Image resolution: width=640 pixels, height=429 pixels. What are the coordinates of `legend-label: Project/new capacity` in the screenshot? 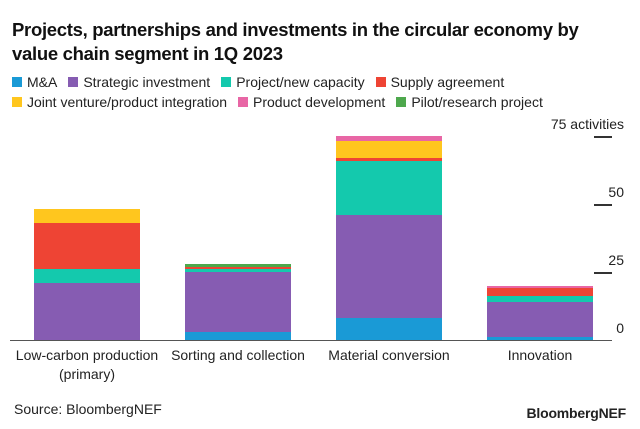 It's located at (300, 82).